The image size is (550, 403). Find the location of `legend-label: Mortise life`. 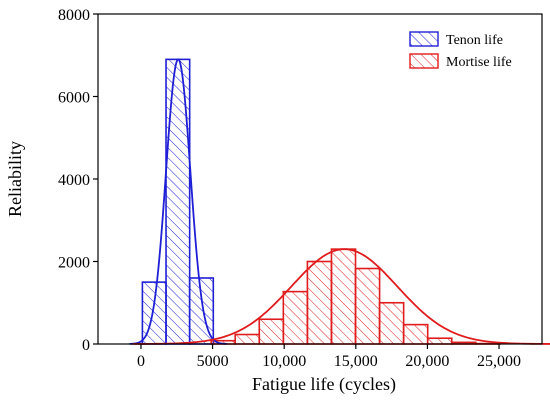

legend-label: Mortise life is located at coordinates (479, 62).